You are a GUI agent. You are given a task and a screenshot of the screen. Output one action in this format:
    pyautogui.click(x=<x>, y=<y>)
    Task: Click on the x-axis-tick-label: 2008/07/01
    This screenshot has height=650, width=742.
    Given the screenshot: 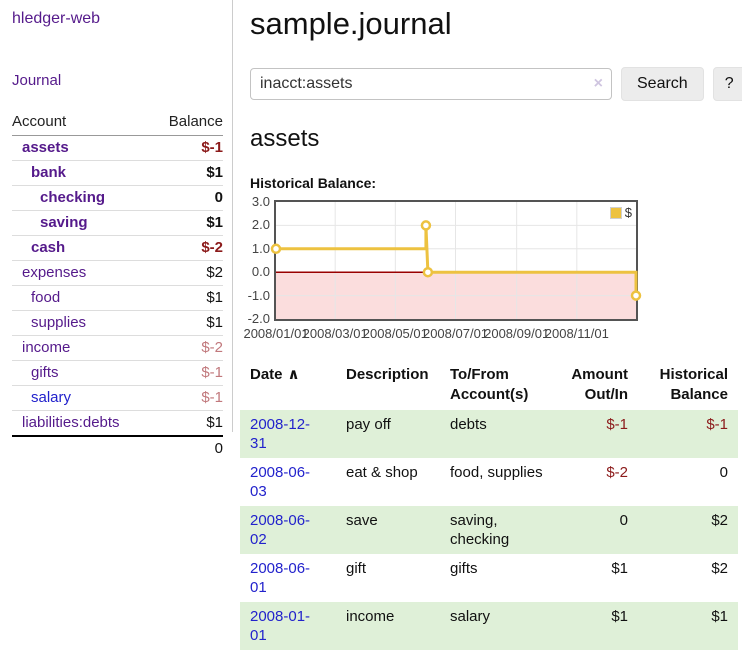 What is the action you would take?
    pyautogui.click(x=455, y=333)
    